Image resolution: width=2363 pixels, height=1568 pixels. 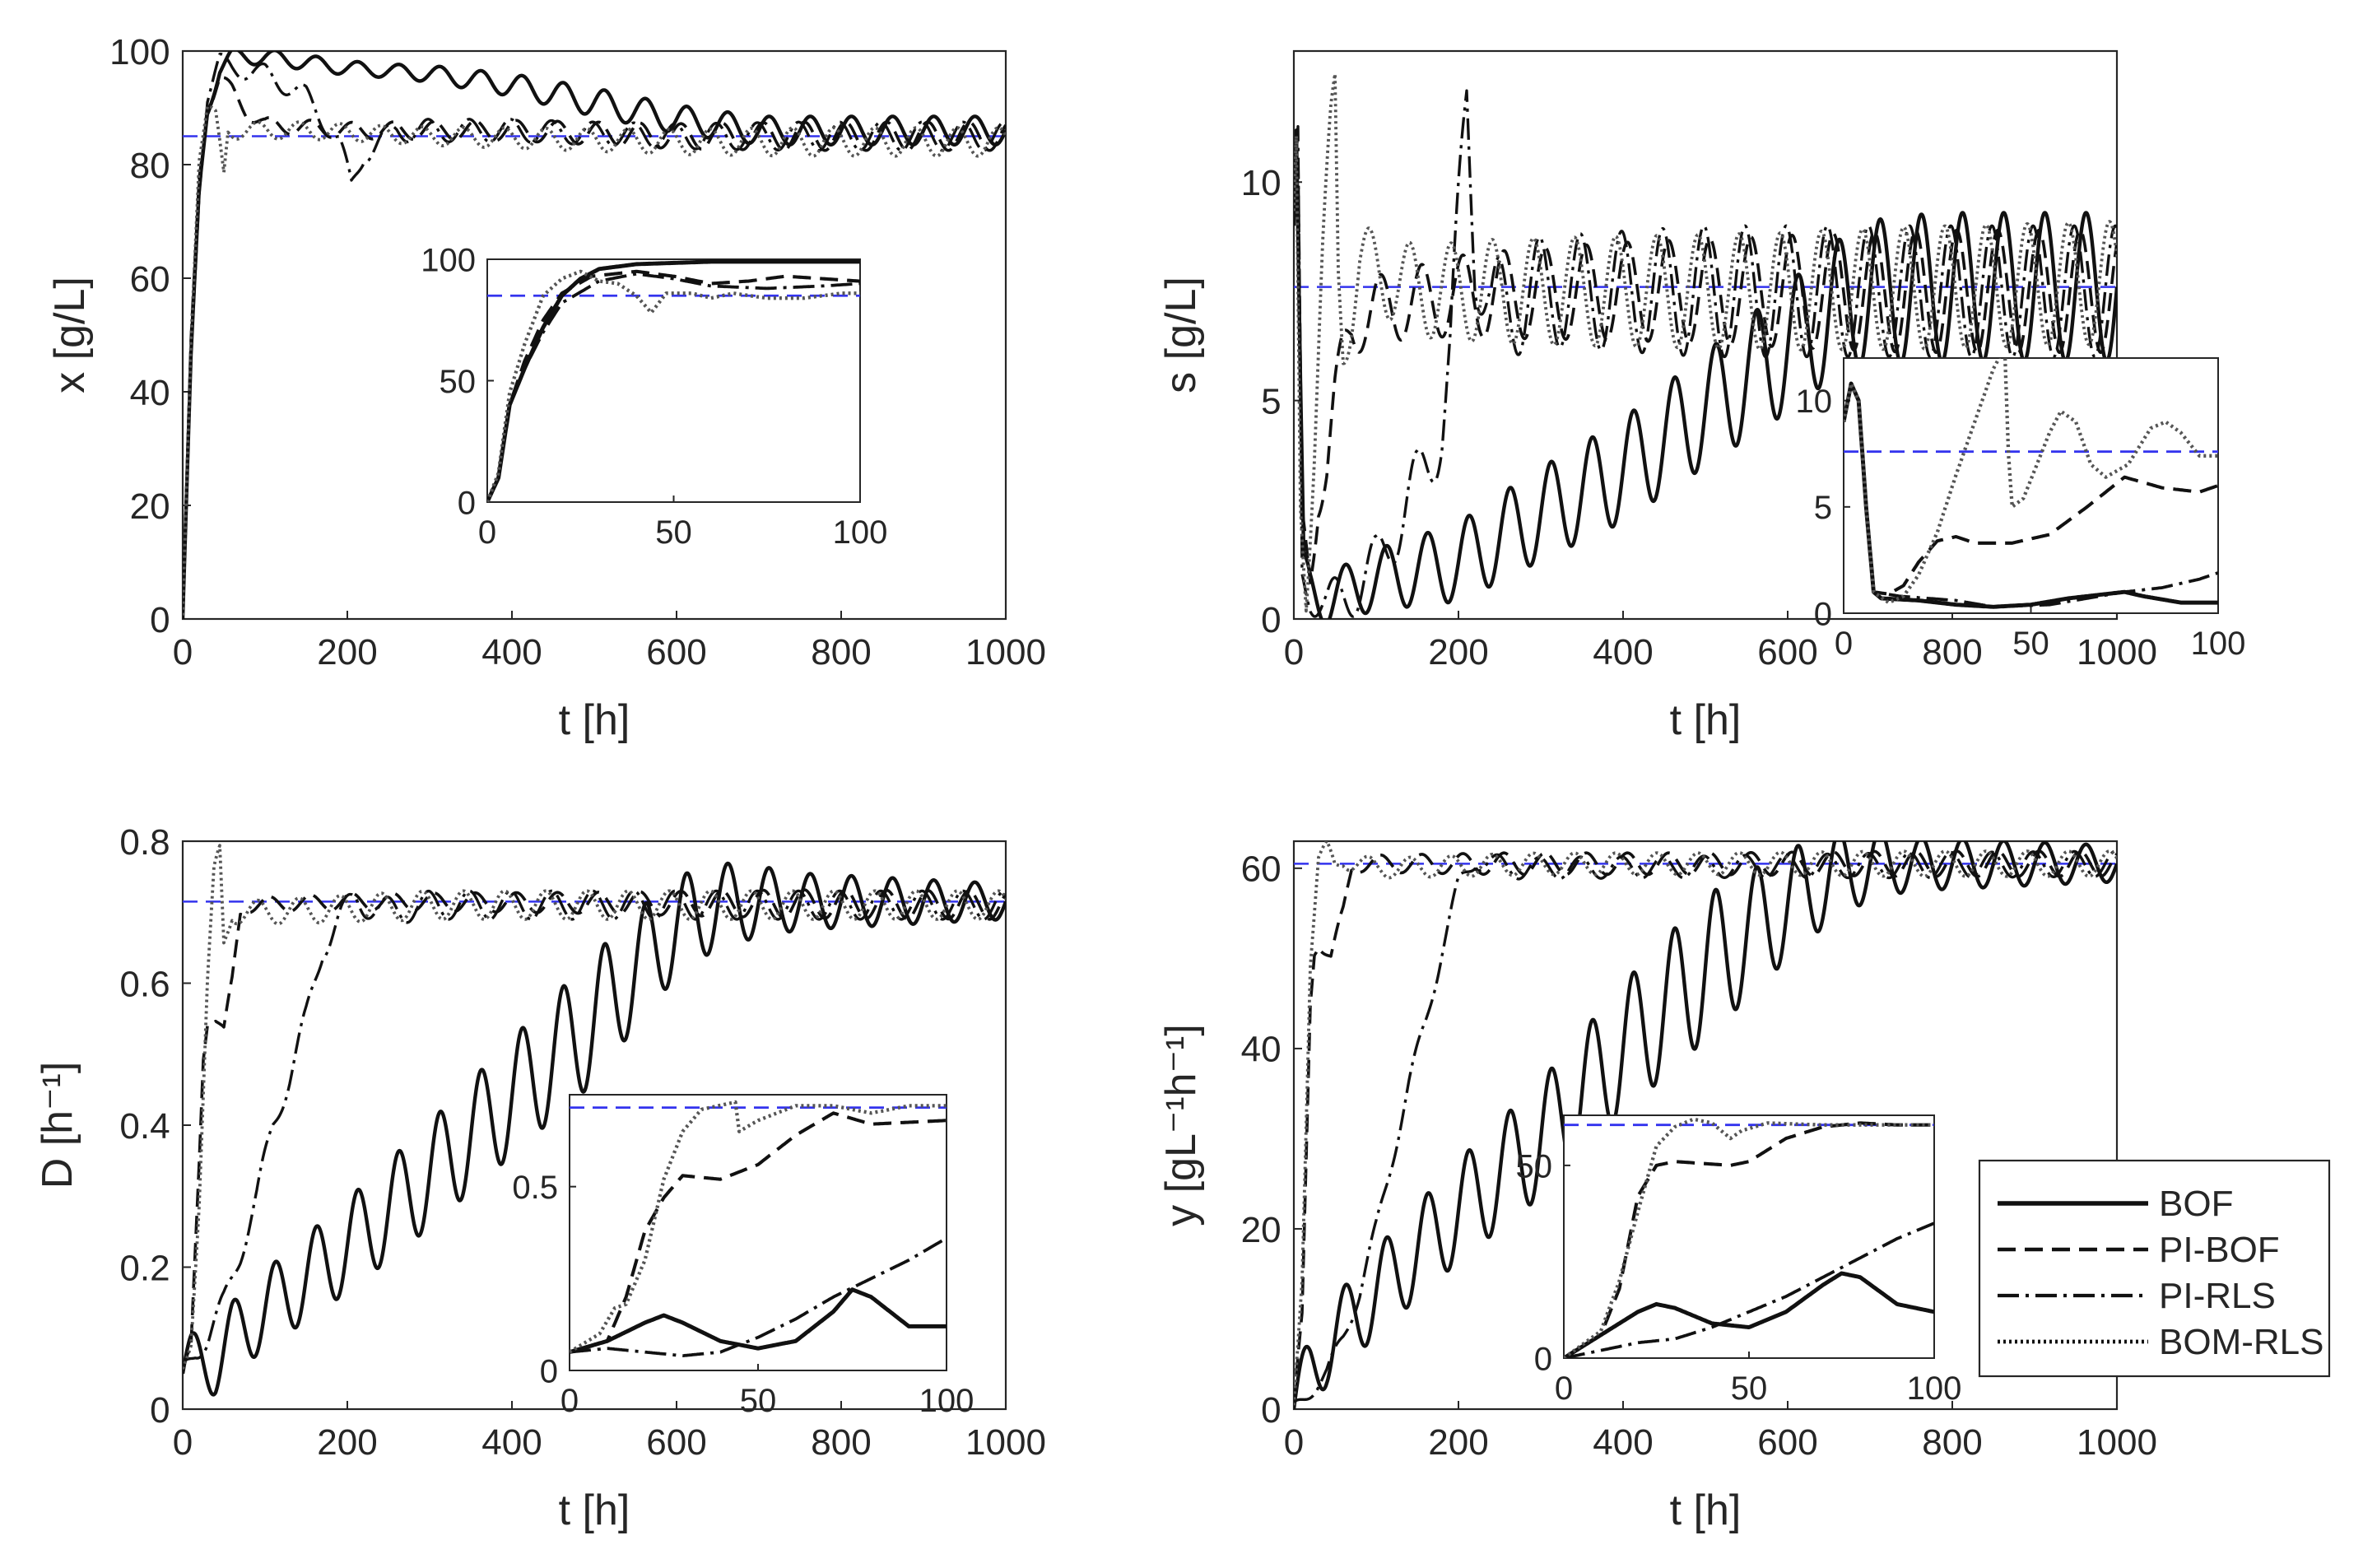 What do you see at coordinates (1271, 401) in the screenshot?
I see `panel-s-ytick-label: 5` at bounding box center [1271, 401].